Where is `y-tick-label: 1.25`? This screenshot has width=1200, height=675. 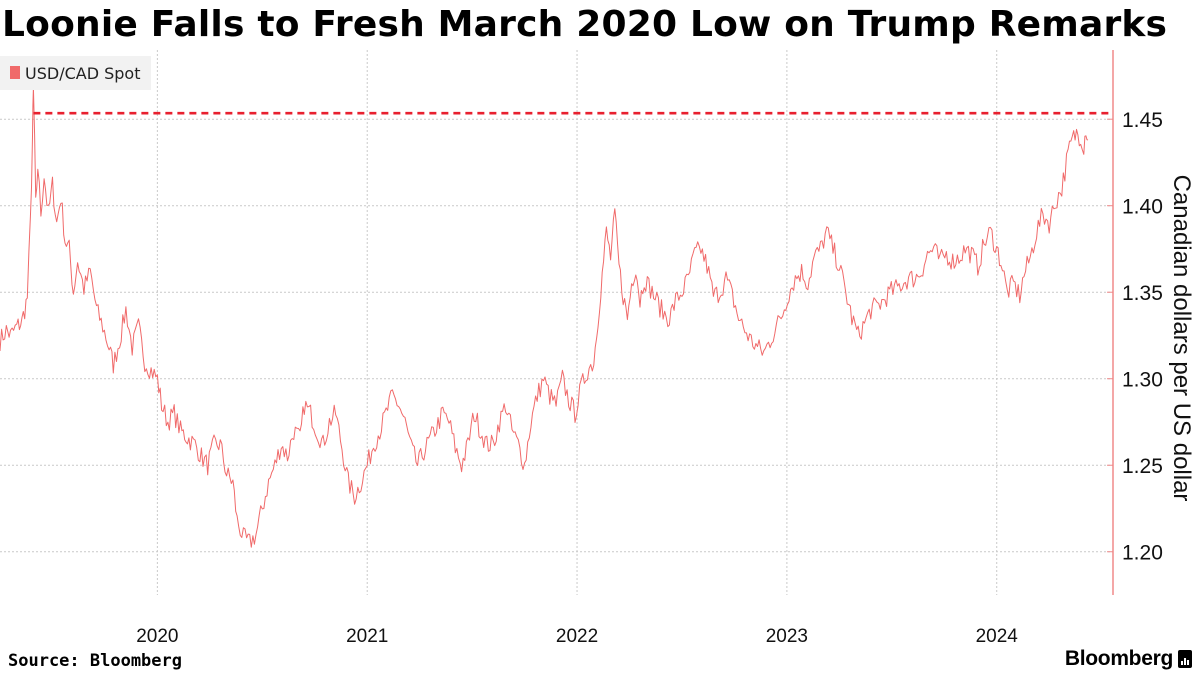
y-tick-label: 1.25 is located at coordinates (1142, 466).